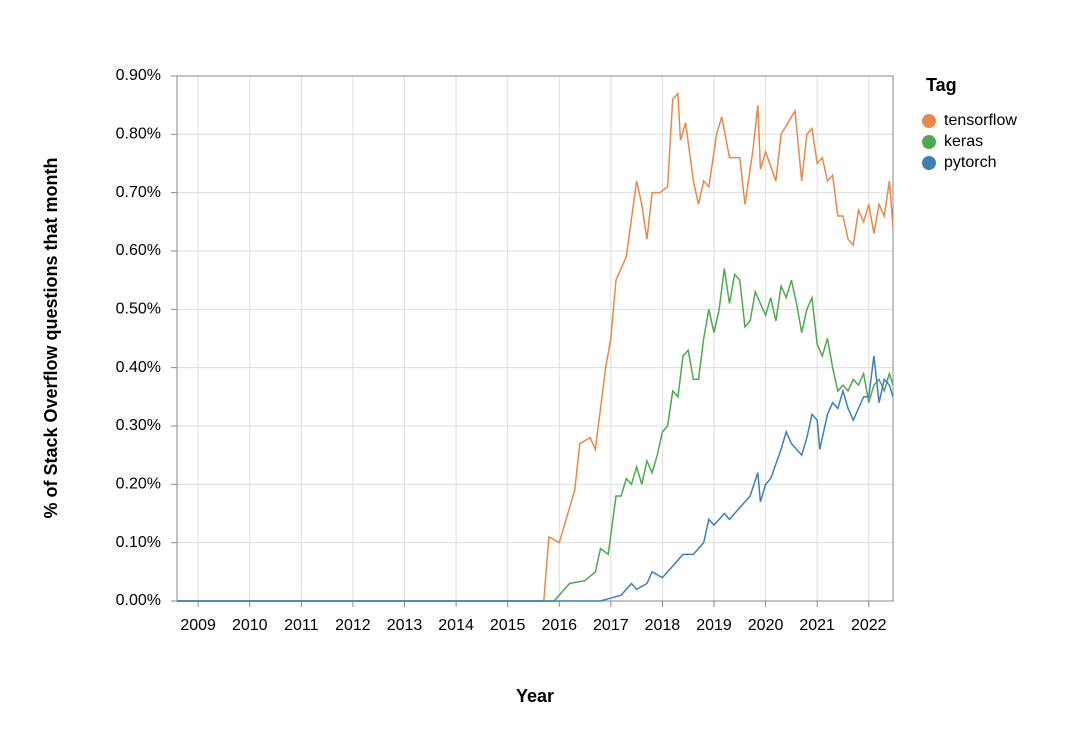 The width and height of the screenshot is (1080, 735). Describe the element at coordinates (714, 625) in the screenshot. I see `x-tick-label: 2019` at that location.